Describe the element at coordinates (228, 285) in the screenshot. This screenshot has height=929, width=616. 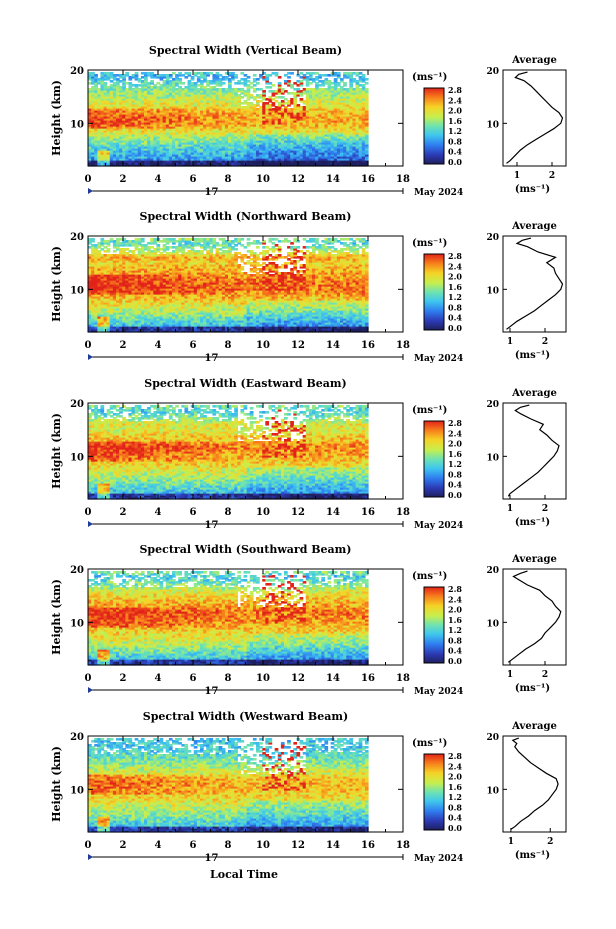
I see `heatmap-cells` at that location.